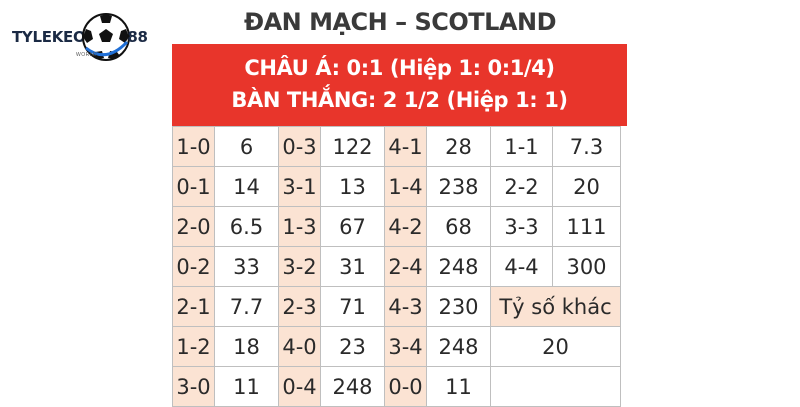 The width and height of the screenshot is (800, 407). I want to click on odds-cell: 23, so click(352, 346).